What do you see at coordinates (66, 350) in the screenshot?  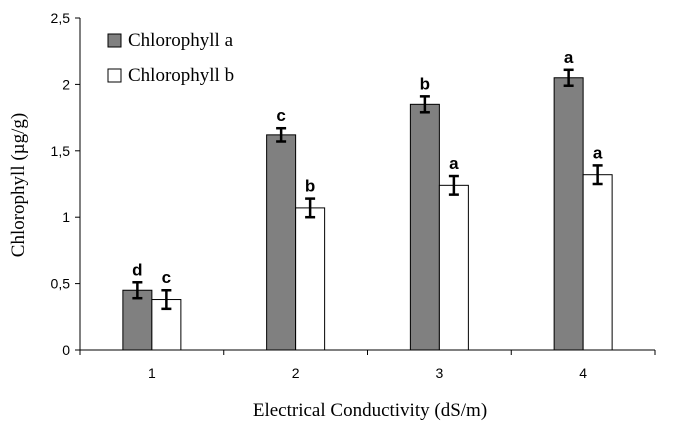 I see `y-tick-label: 0` at bounding box center [66, 350].